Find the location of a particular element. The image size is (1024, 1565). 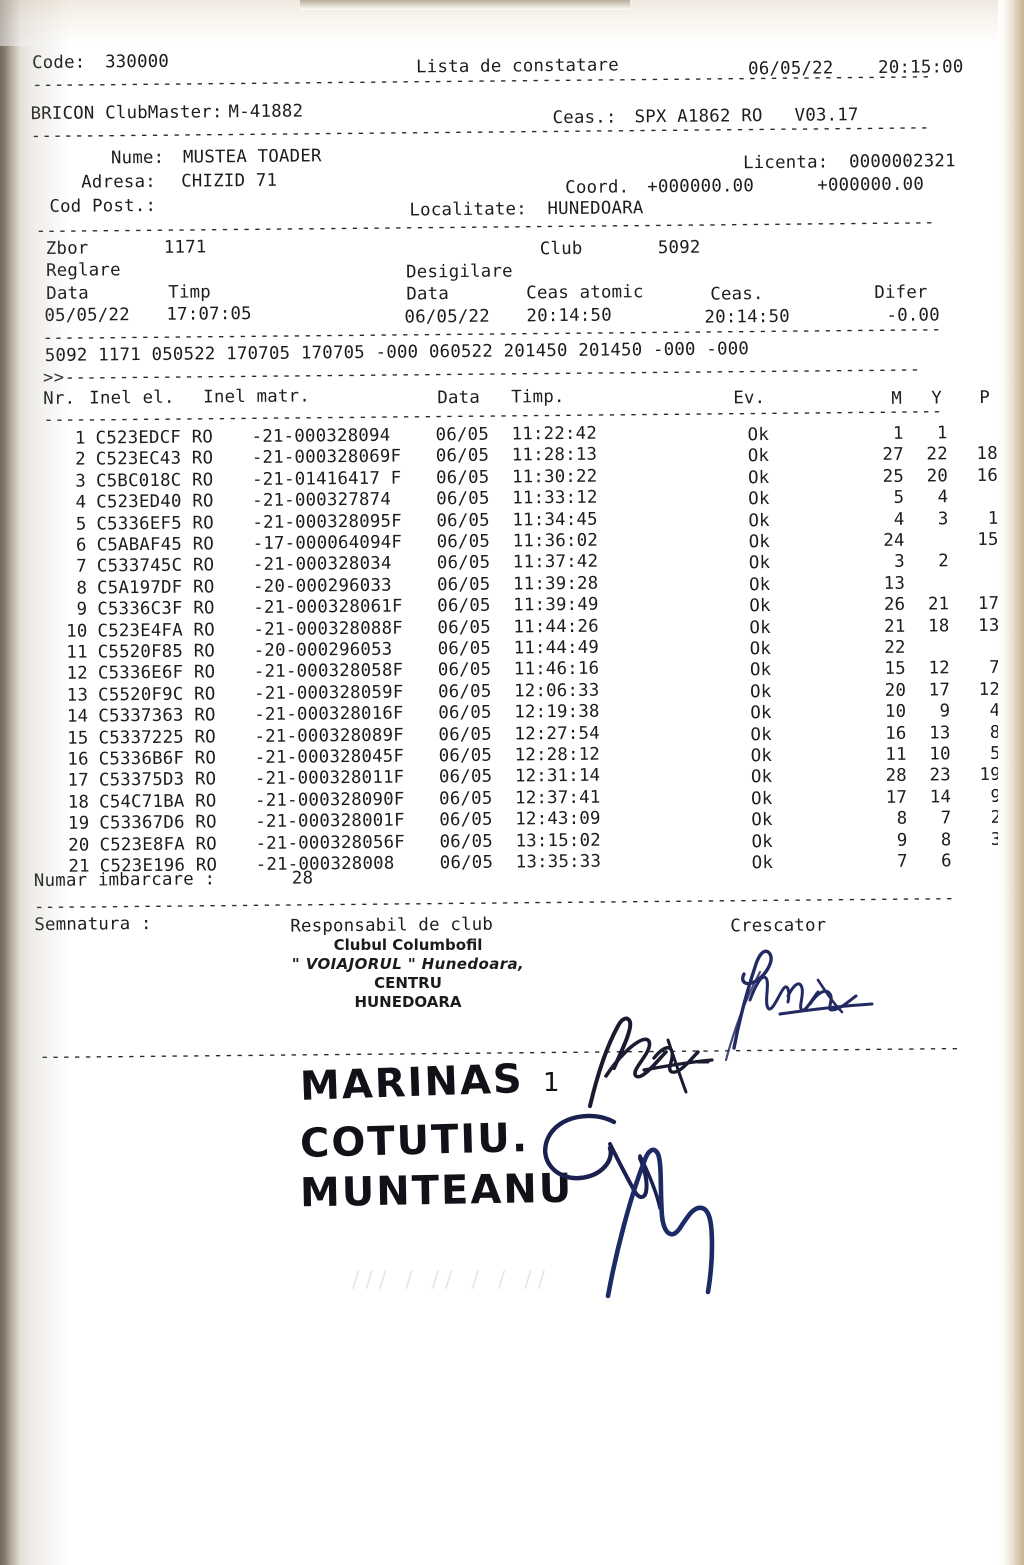

col-data-left: Data is located at coordinates (68, 293).